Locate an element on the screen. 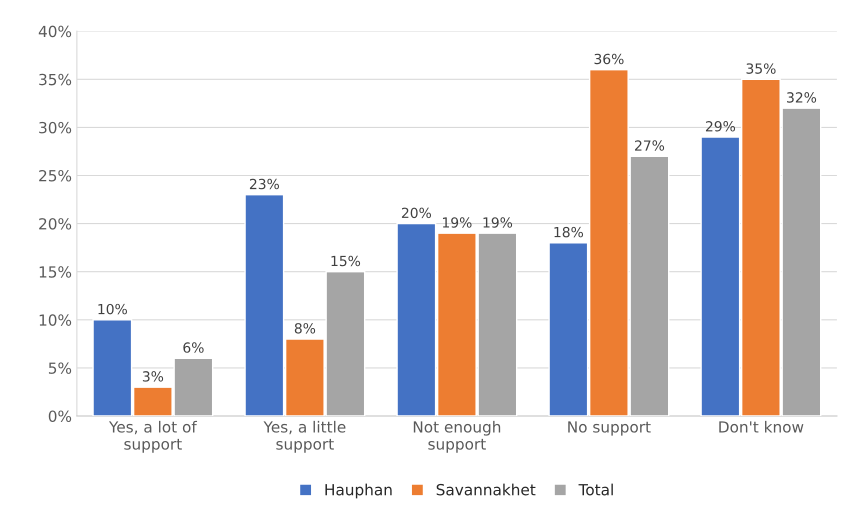  text: 36% is located at coordinates (609, 59).